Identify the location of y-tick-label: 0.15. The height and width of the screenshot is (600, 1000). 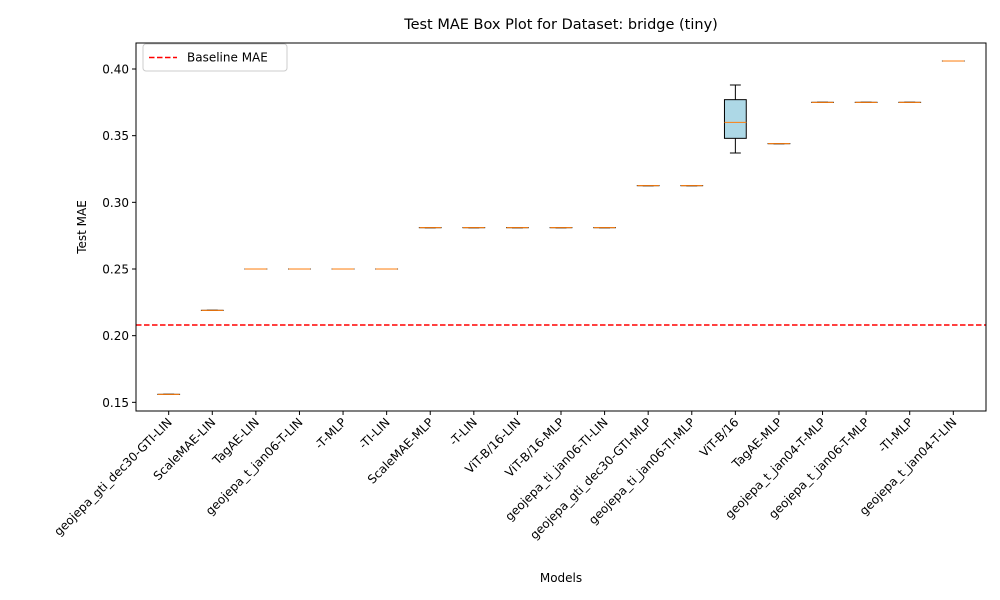
(115, 403).